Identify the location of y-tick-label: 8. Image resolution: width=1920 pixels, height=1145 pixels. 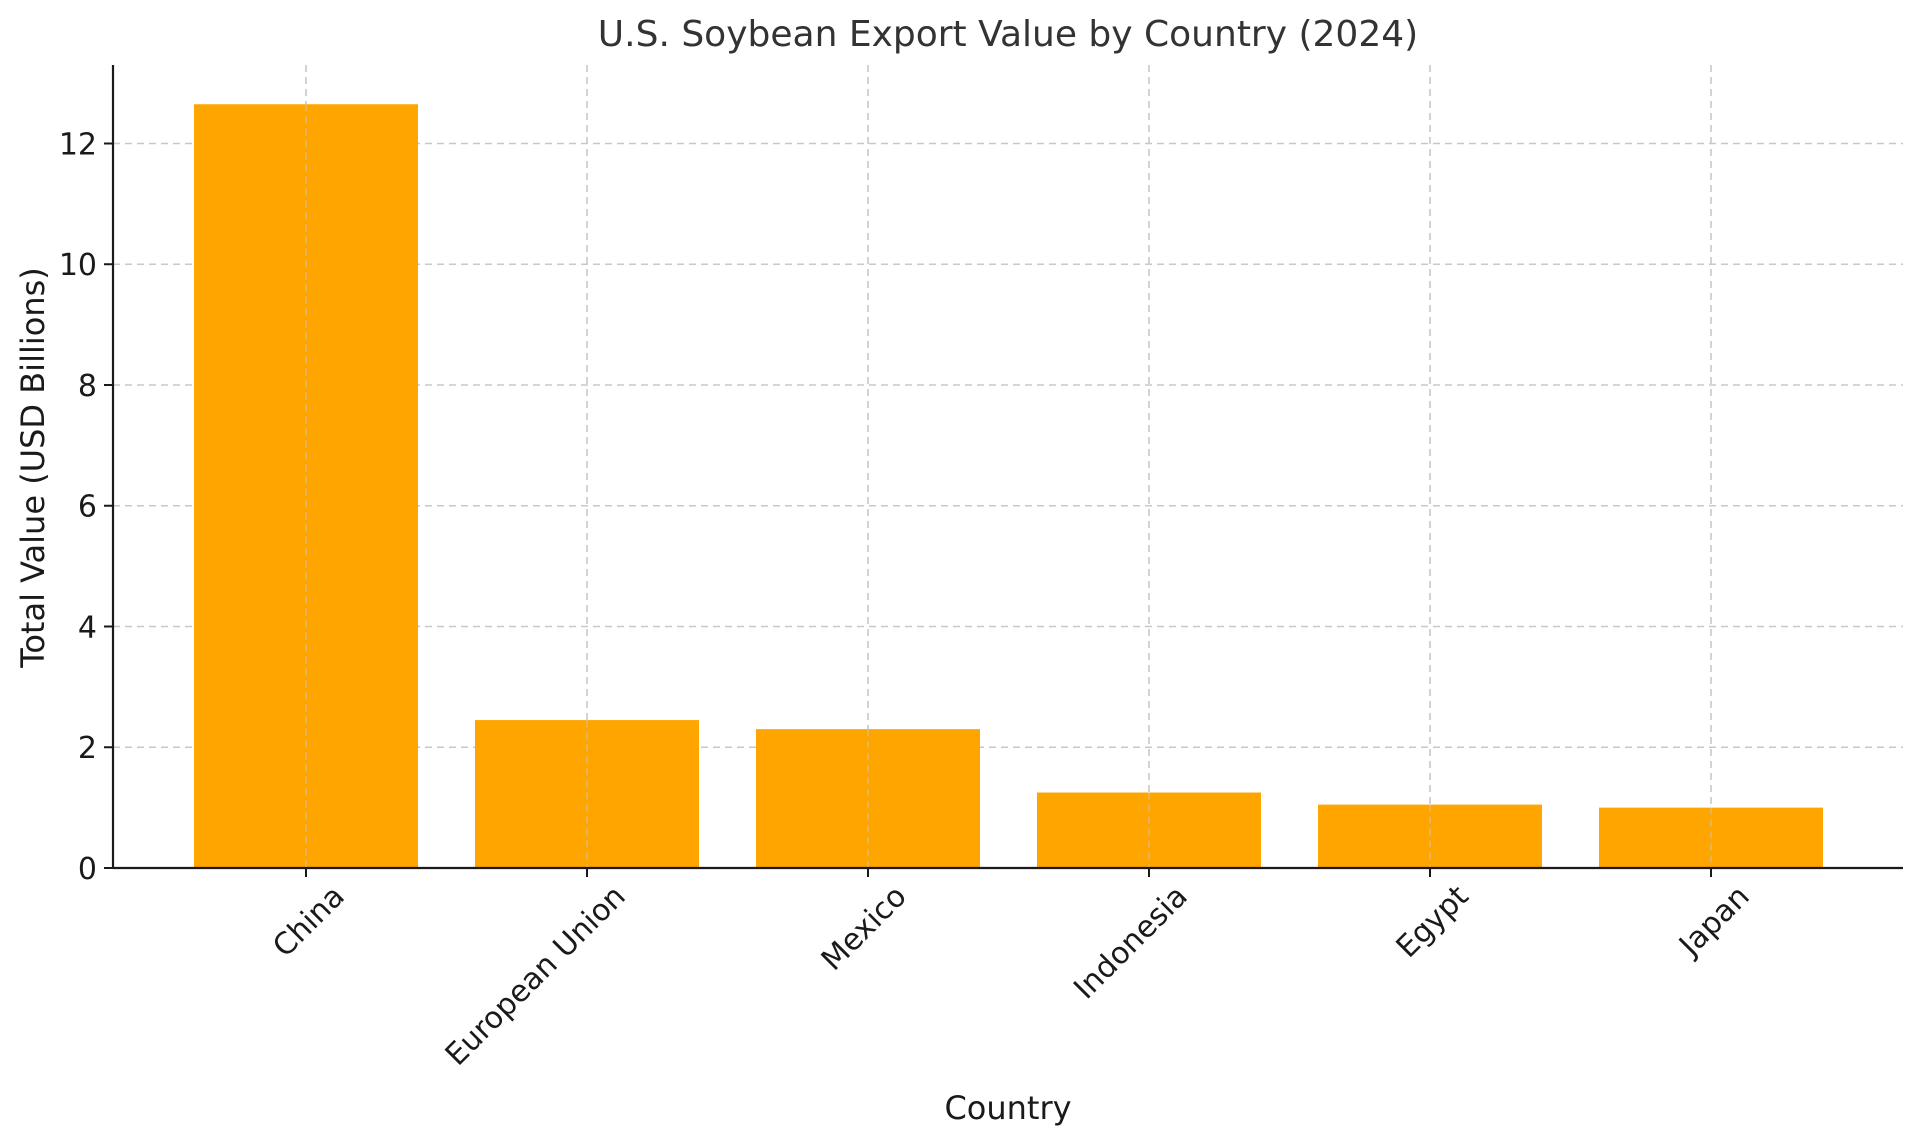
(87, 386).